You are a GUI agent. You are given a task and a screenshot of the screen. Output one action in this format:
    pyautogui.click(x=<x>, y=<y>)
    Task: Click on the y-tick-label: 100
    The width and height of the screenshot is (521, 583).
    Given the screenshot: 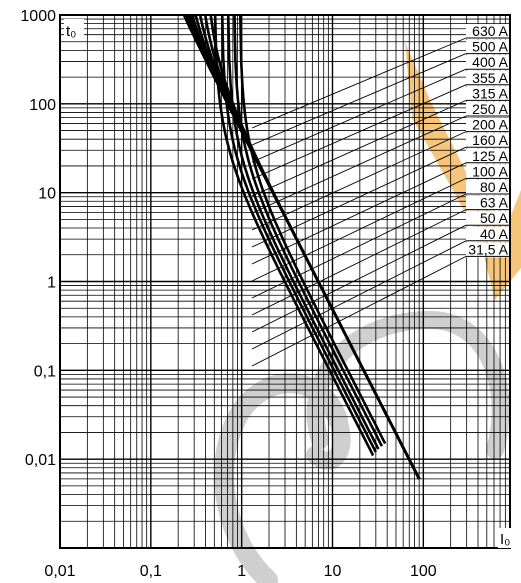 What is the action you would take?
    pyautogui.click(x=42, y=105)
    